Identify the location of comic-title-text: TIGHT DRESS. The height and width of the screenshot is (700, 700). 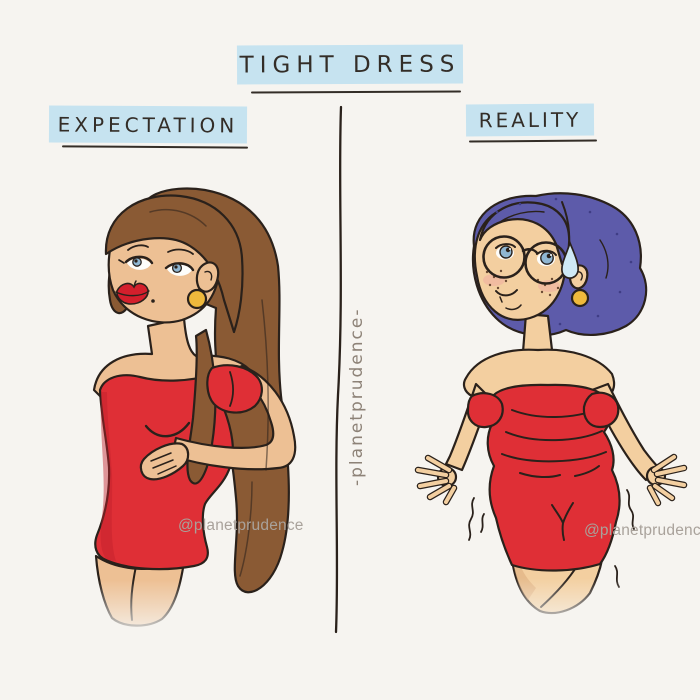
(350, 64).